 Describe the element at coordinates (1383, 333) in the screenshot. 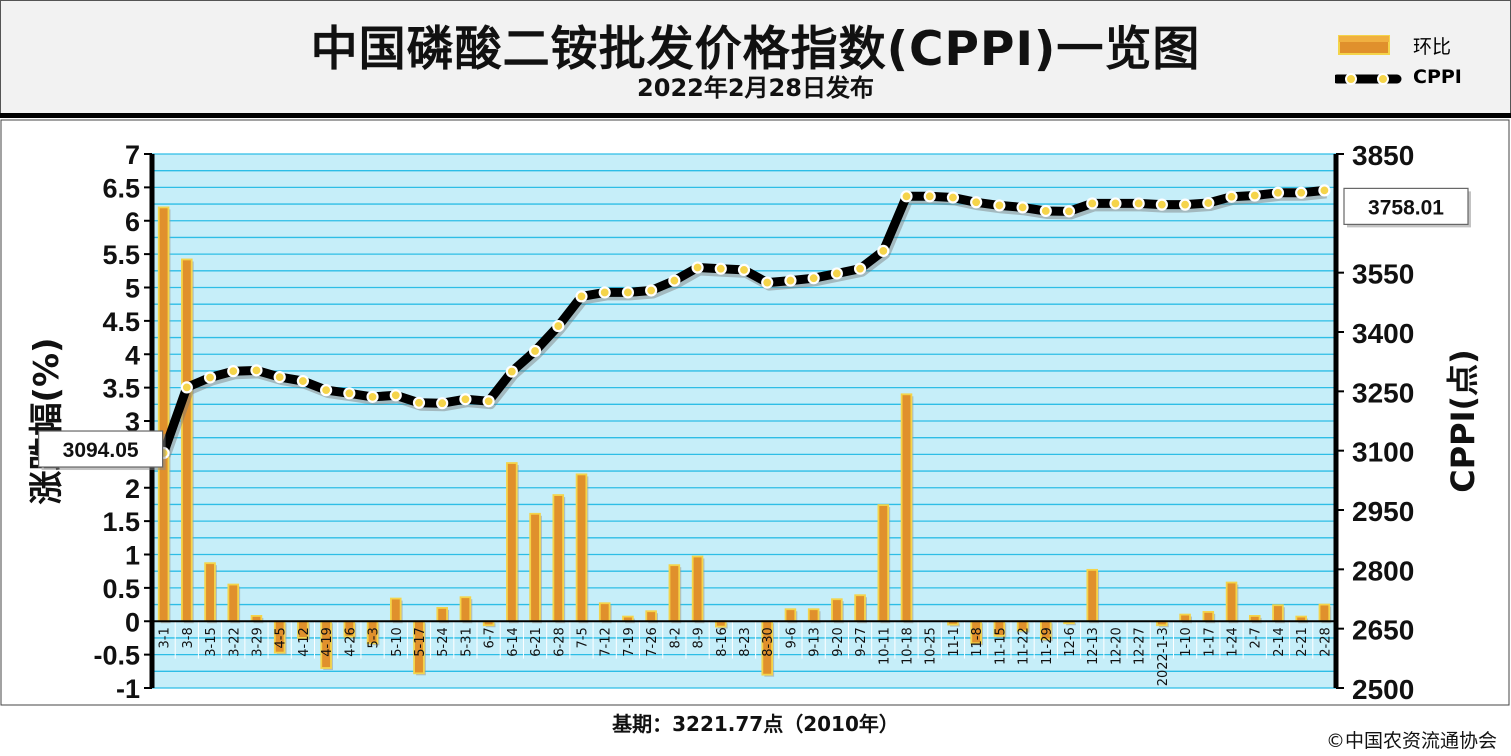

I see `right-tick-label: 3400` at that location.